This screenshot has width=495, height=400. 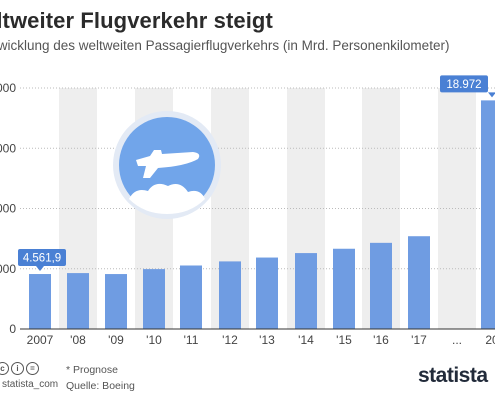 What do you see at coordinates (100, 386) in the screenshot?
I see `source-note: Quelle: Boeing` at bounding box center [100, 386].